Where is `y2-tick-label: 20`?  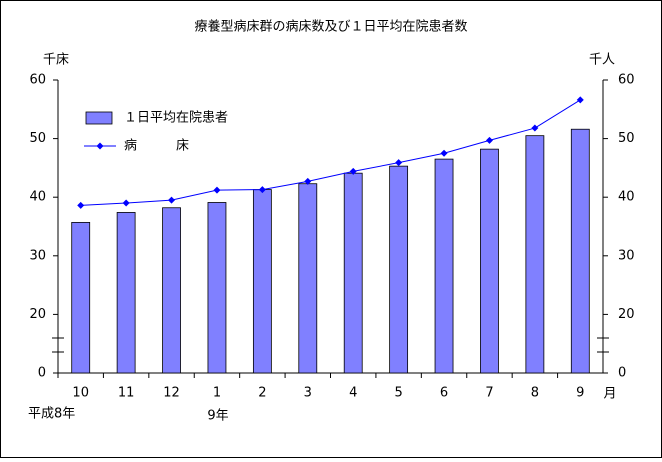 y2-tick-label: 20 is located at coordinates (626, 314).